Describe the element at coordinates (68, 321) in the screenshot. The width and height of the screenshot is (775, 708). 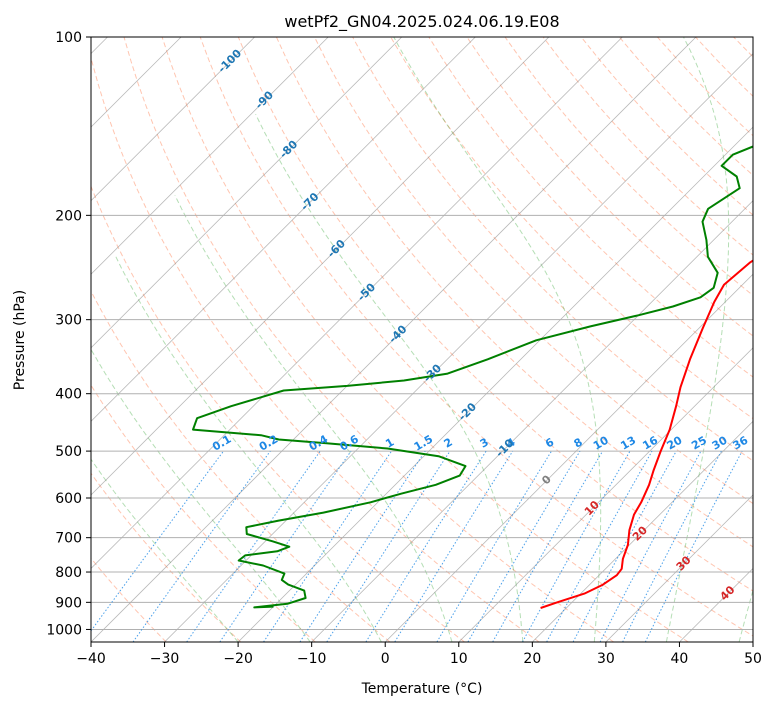
I see `y-tick-label: 300` at that location.